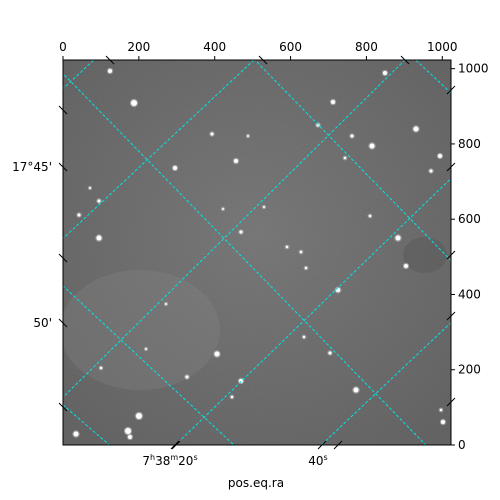 The width and height of the screenshot is (500, 500). Describe the element at coordinates (462, 445) in the screenshot. I see `right-y-tick-label-0: 0` at that location.